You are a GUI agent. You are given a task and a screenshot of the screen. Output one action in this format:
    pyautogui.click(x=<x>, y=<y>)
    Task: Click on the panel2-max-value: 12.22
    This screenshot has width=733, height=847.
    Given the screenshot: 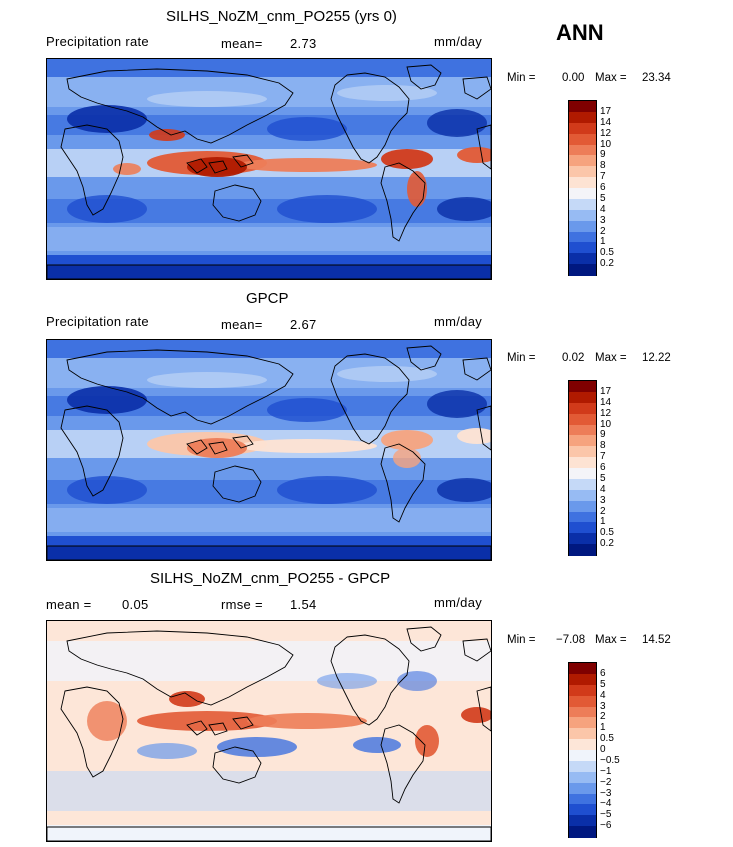 What is the action you would take?
    pyautogui.click(x=656, y=358)
    